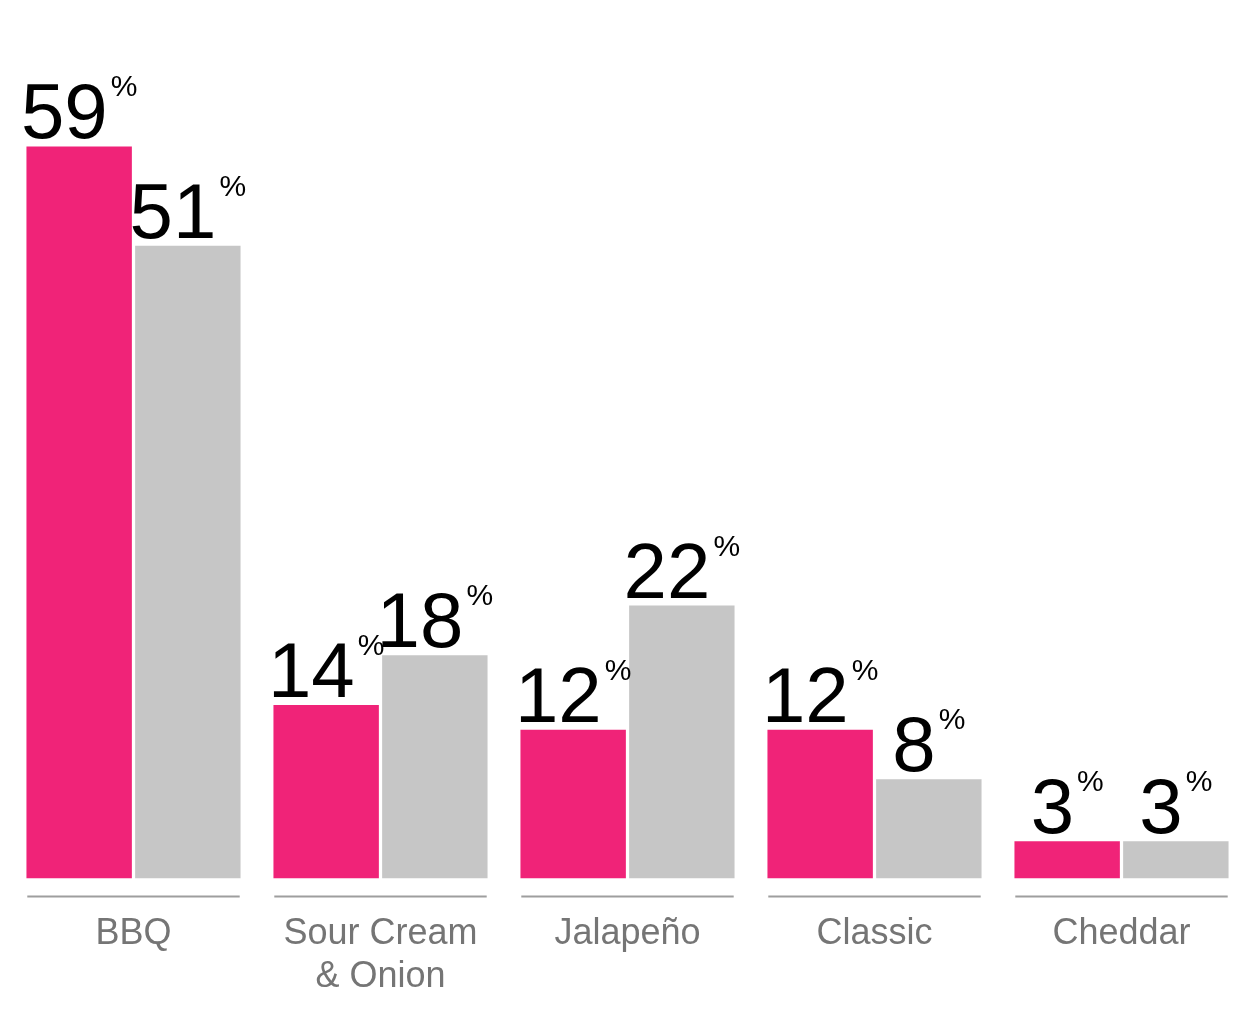 The image size is (1255, 1025). What do you see at coordinates (627, 932) in the screenshot?
I see `x-tick-label: Jalapeño` at bounding box center [627, 932].